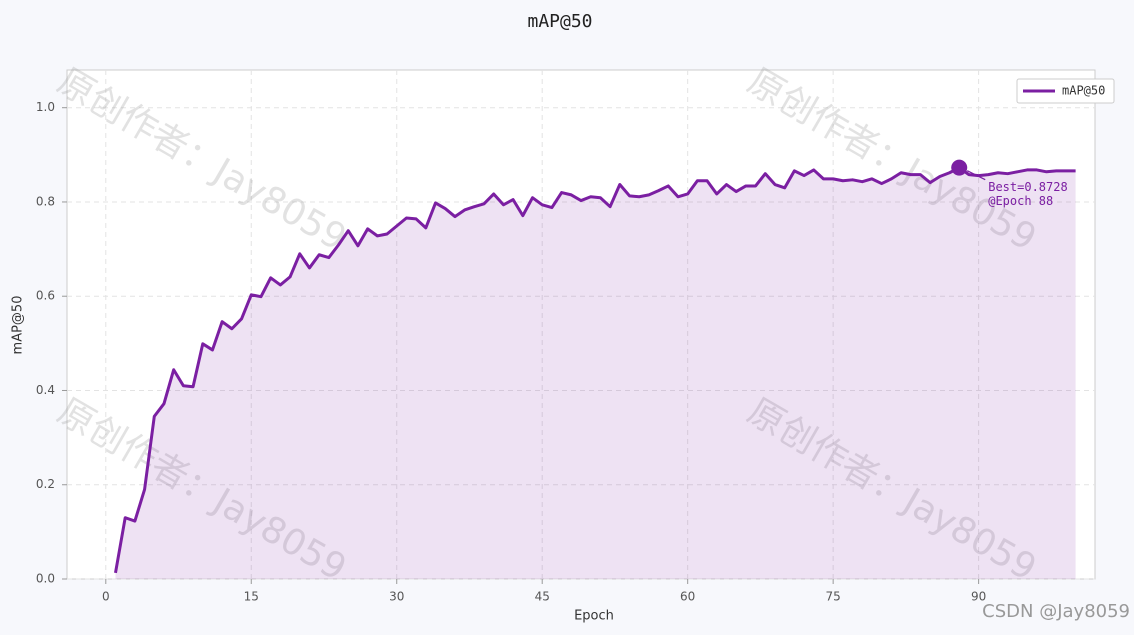 The height and width of the screenshot is (635, 1134). Describe the element at coordinates (959, 167) in the screenshot. I see `best-marker` at that location.